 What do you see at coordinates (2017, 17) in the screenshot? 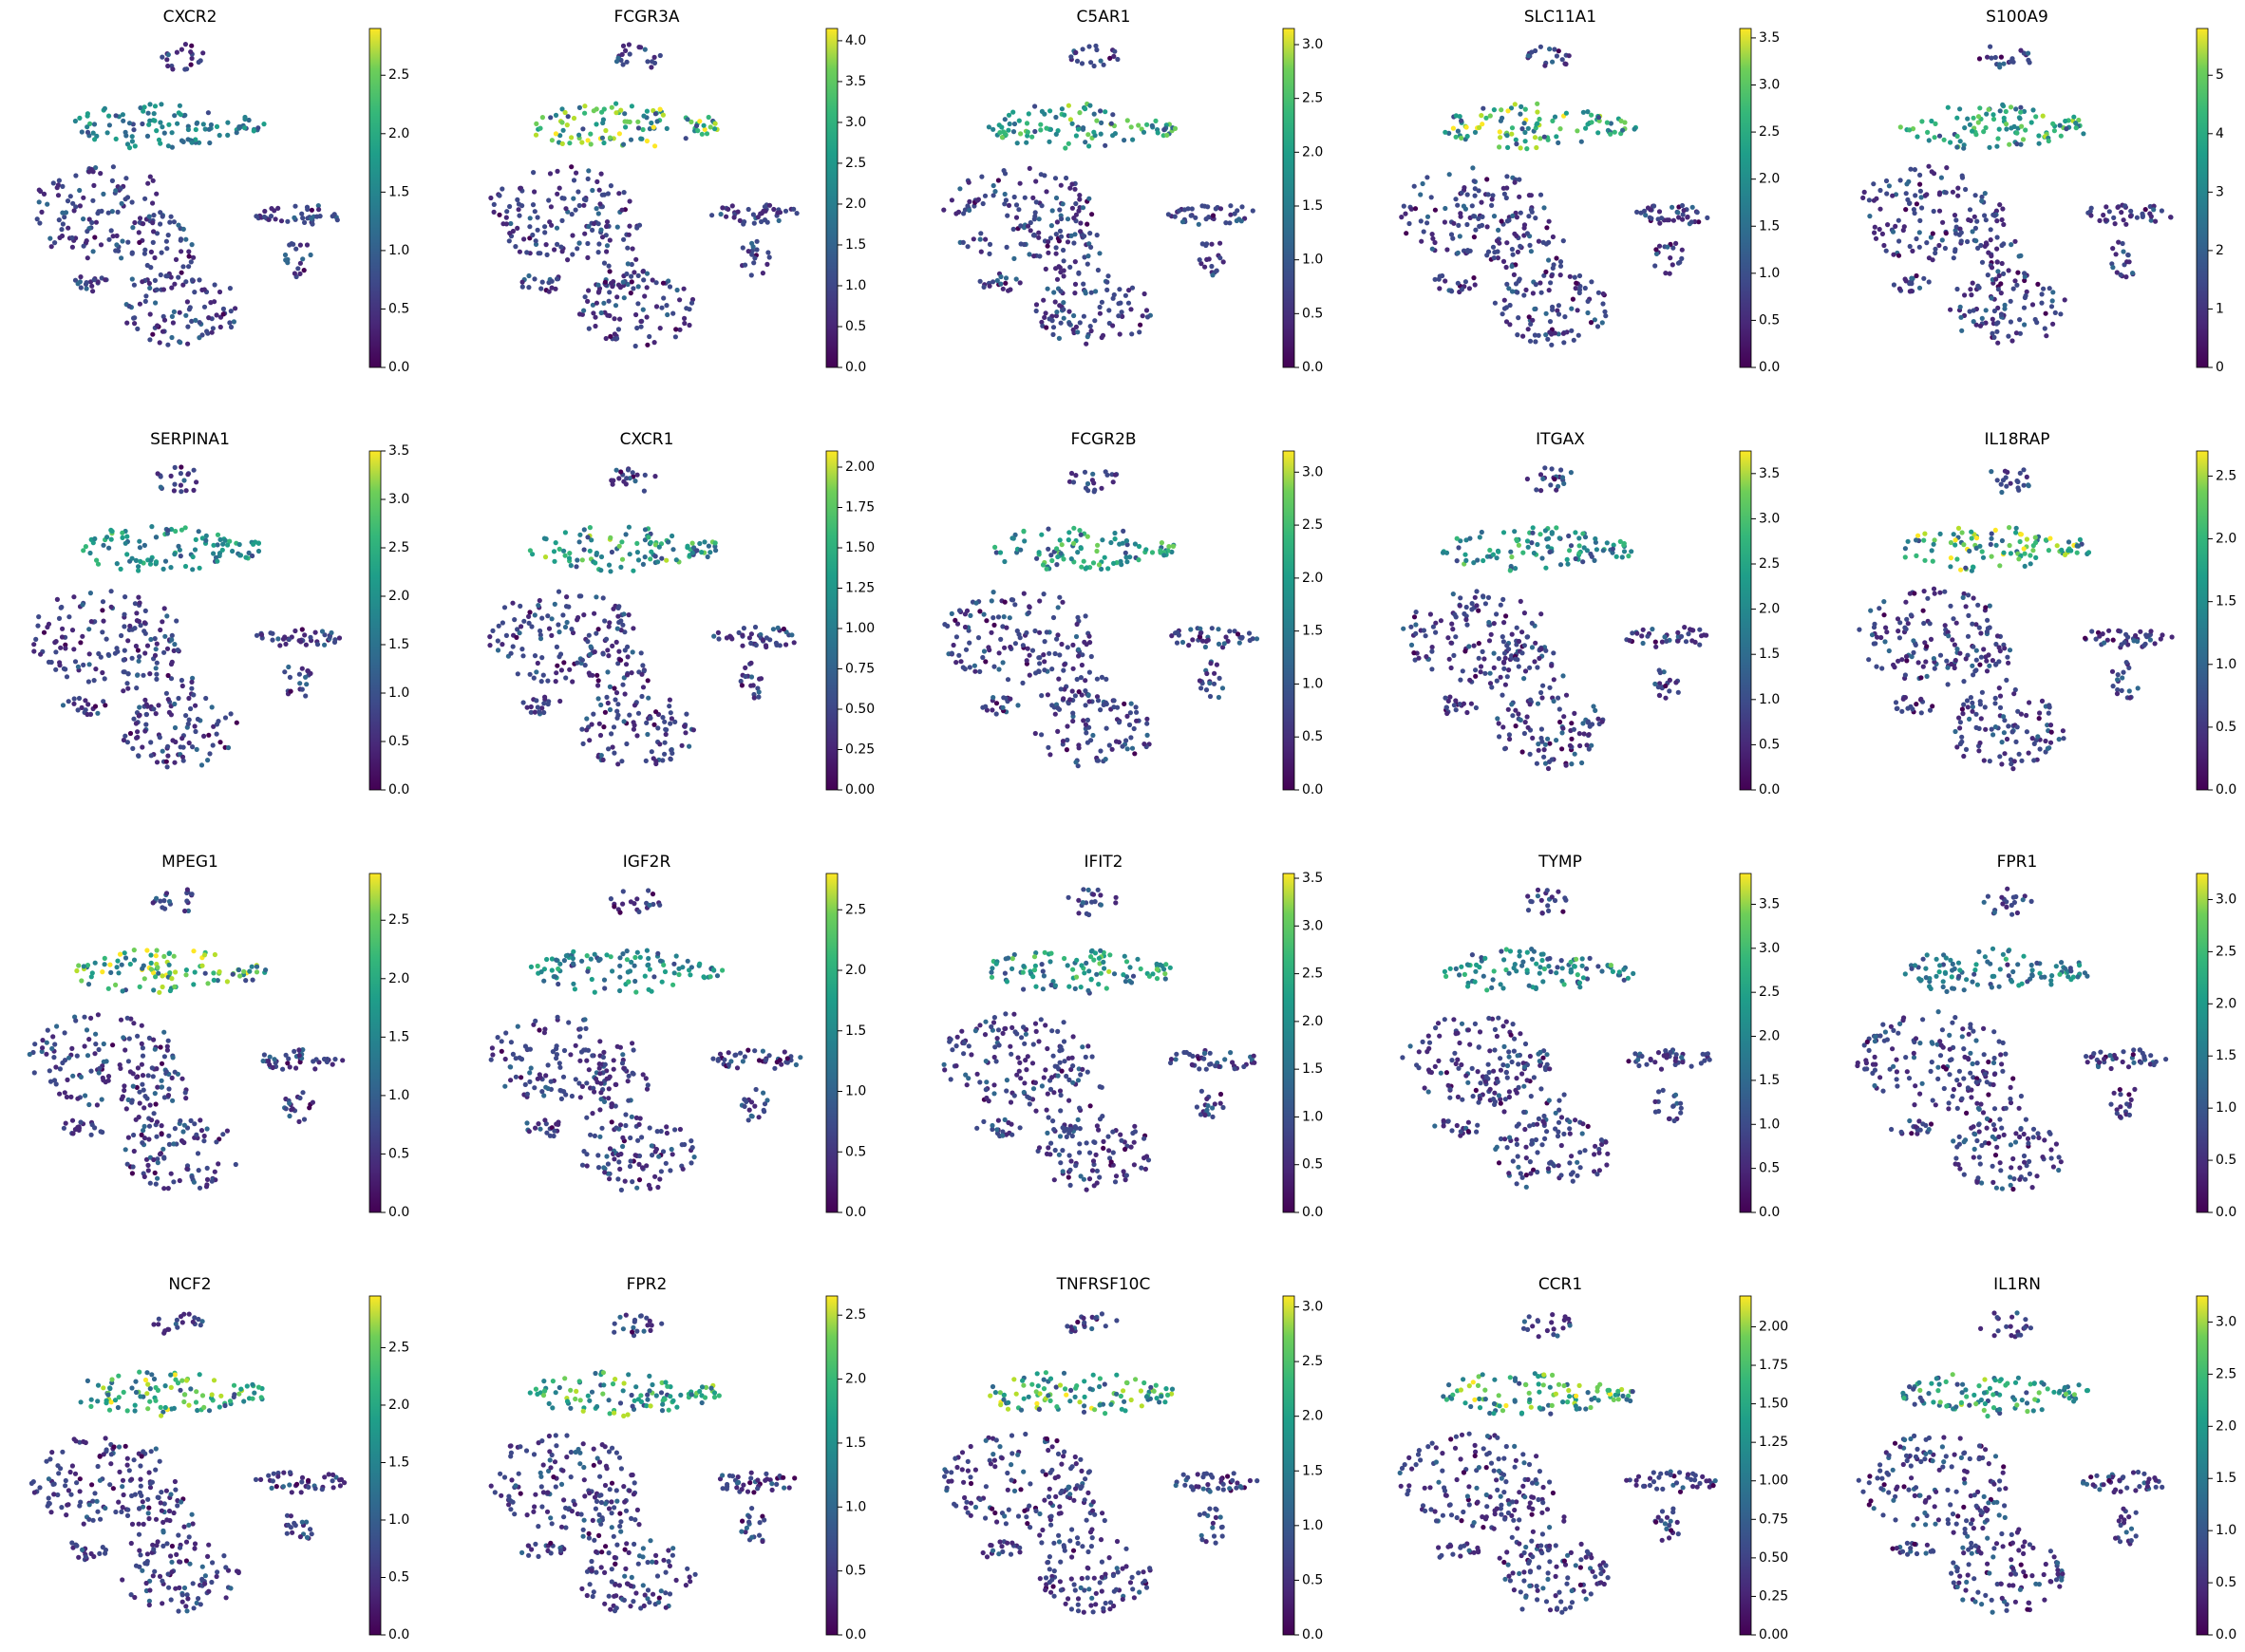
I see `panel-title: S100A9` at bounding box center [2017, 17].